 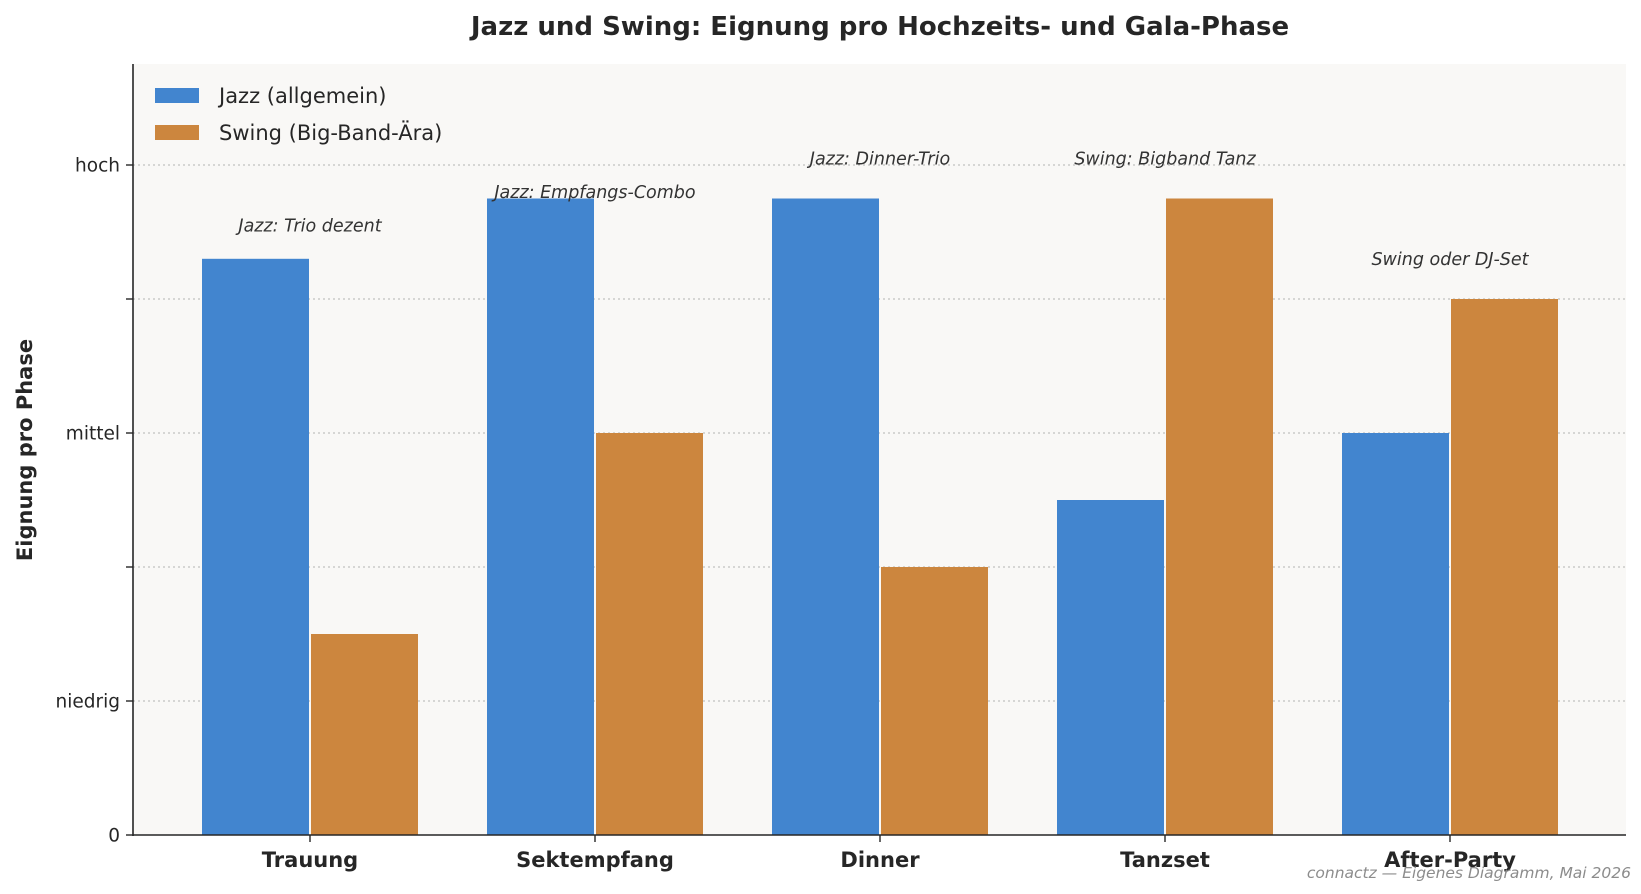 What do you see at coordinates (1469, 873) in the screenshot?
I see `footer-credit: connactz — Eigenes Diagramm, Mai 2026` at bounding box center [1469, 873].